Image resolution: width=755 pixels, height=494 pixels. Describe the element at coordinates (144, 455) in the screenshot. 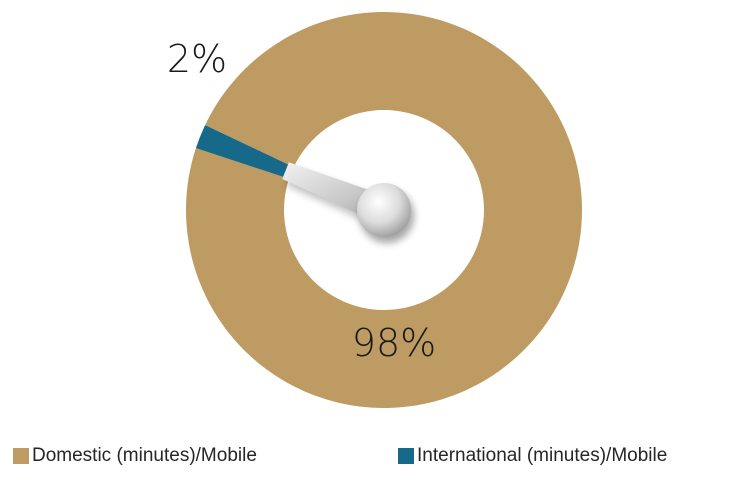

I see `legend-label-domestic: Domestic (minutes)/Mobile` at that location.